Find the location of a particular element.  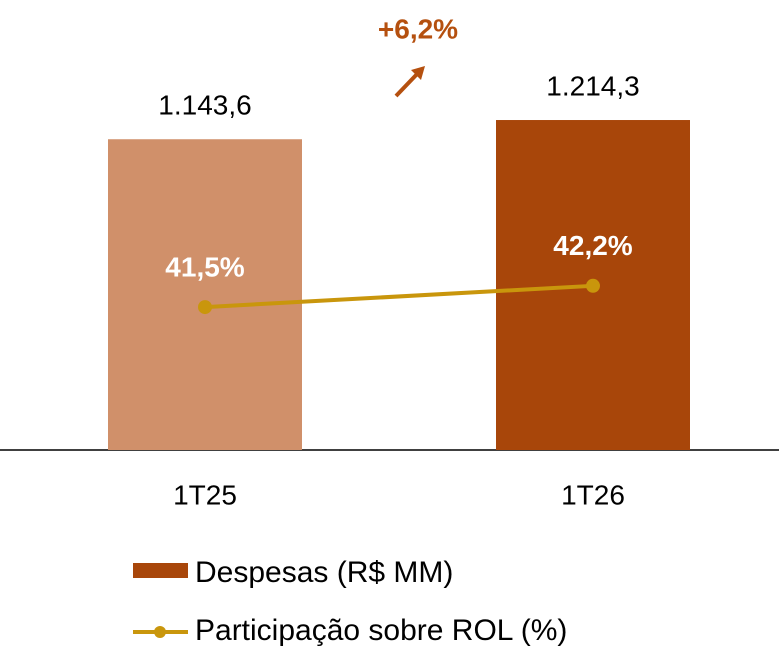

arrow is located at coordinates (409, 82).